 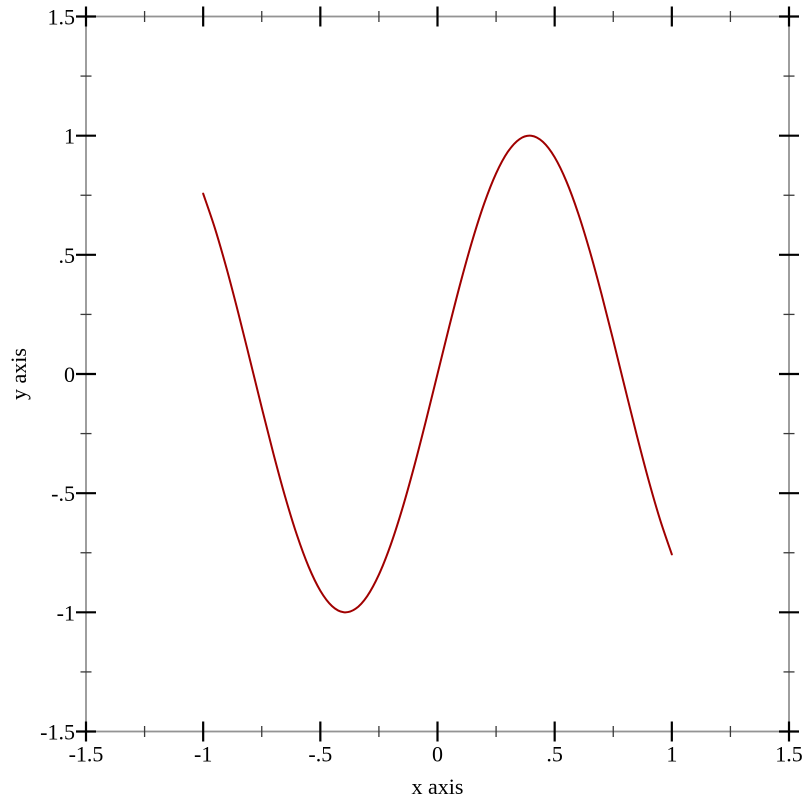 I want to click on x-tick-label: 1.5, so click(x=789, y=754).